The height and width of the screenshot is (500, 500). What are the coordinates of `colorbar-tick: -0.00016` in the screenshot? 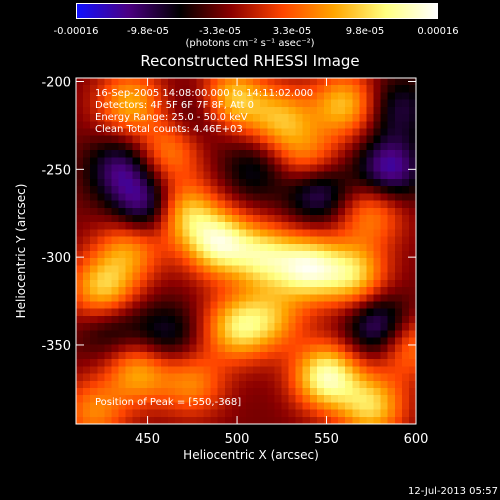 It's located at (76, 31).